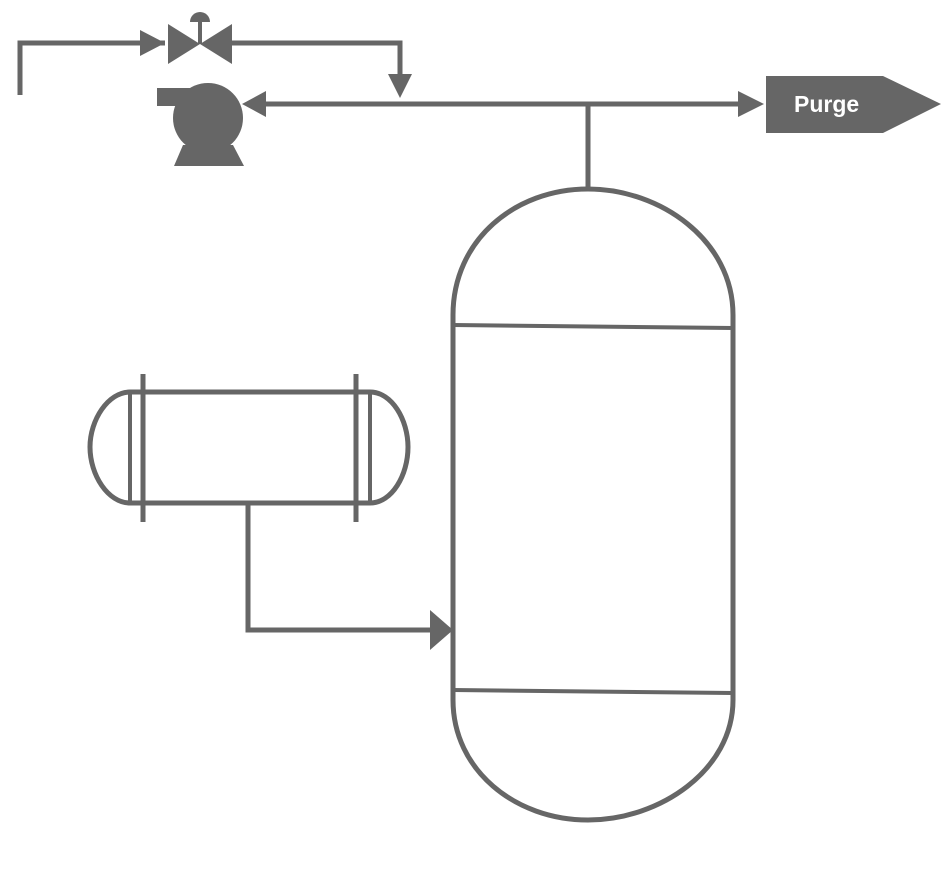 The height and width of the screenshot is (895, 943). Describe the element at coordinates (593, 691) in the screenshot. I see `vessel-lower-tangent-line` at that location.